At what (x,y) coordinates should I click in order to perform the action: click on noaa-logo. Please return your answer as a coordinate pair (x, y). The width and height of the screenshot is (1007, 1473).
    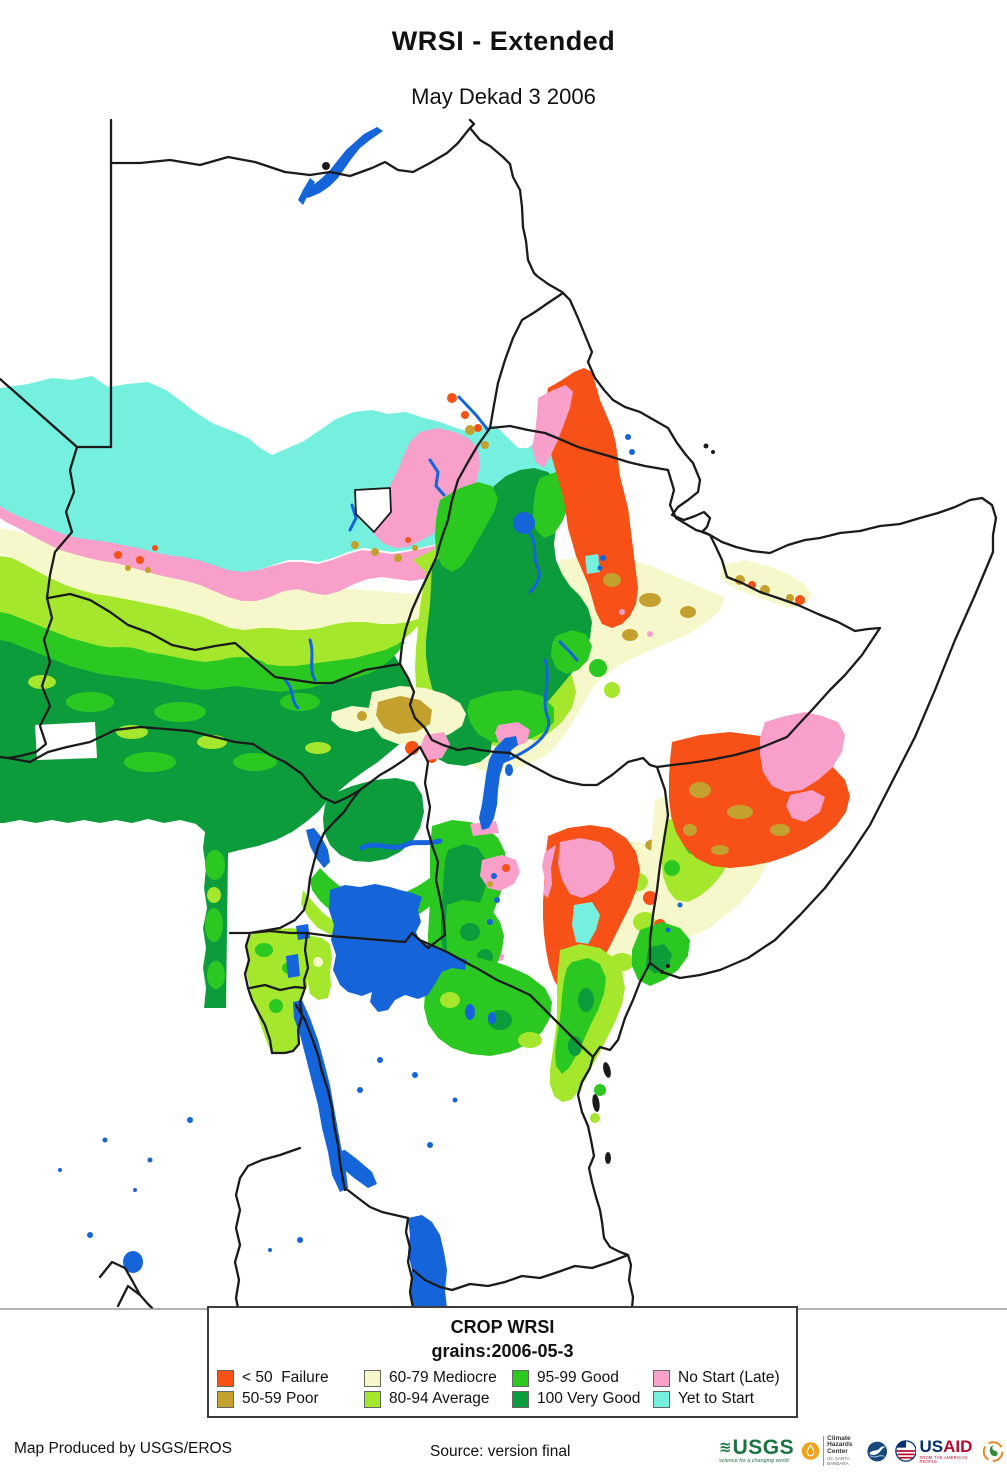
    Looking at the image, I should click on (877, 1451).